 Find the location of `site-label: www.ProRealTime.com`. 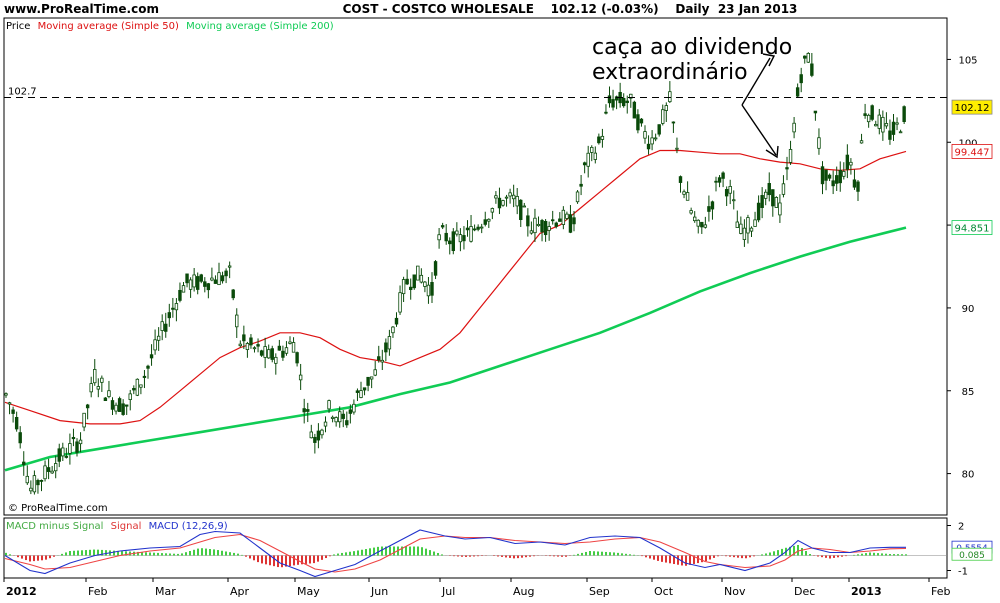

site-label: www.ProRealTime.com is located at coordinates (81, 9).